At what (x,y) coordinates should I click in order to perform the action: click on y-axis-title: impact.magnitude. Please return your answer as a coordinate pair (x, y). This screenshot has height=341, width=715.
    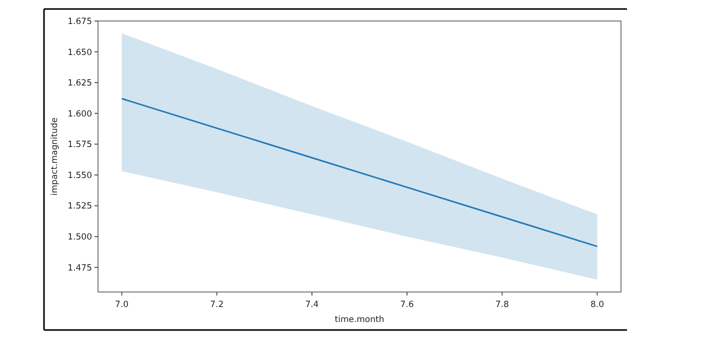
    Looking at the image, I should click on (55, 157).